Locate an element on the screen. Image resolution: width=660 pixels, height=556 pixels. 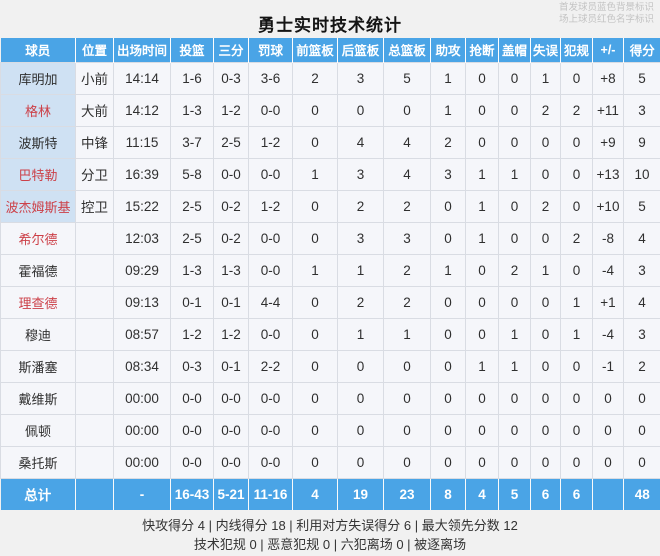
stat-cell: 4 is located at coordinates (407, 174).